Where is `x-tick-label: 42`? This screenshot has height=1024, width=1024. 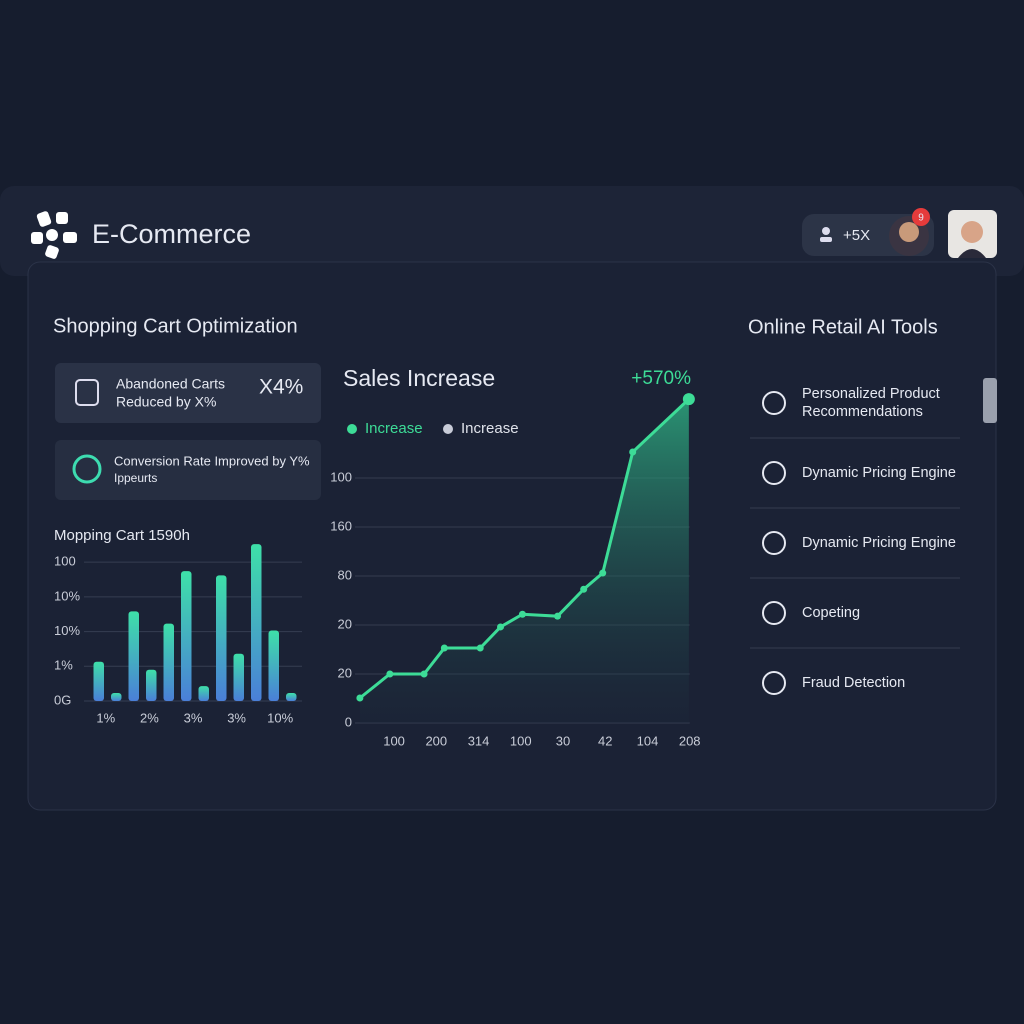
x-tick-label: 42 is located at coordinates (605, 740).